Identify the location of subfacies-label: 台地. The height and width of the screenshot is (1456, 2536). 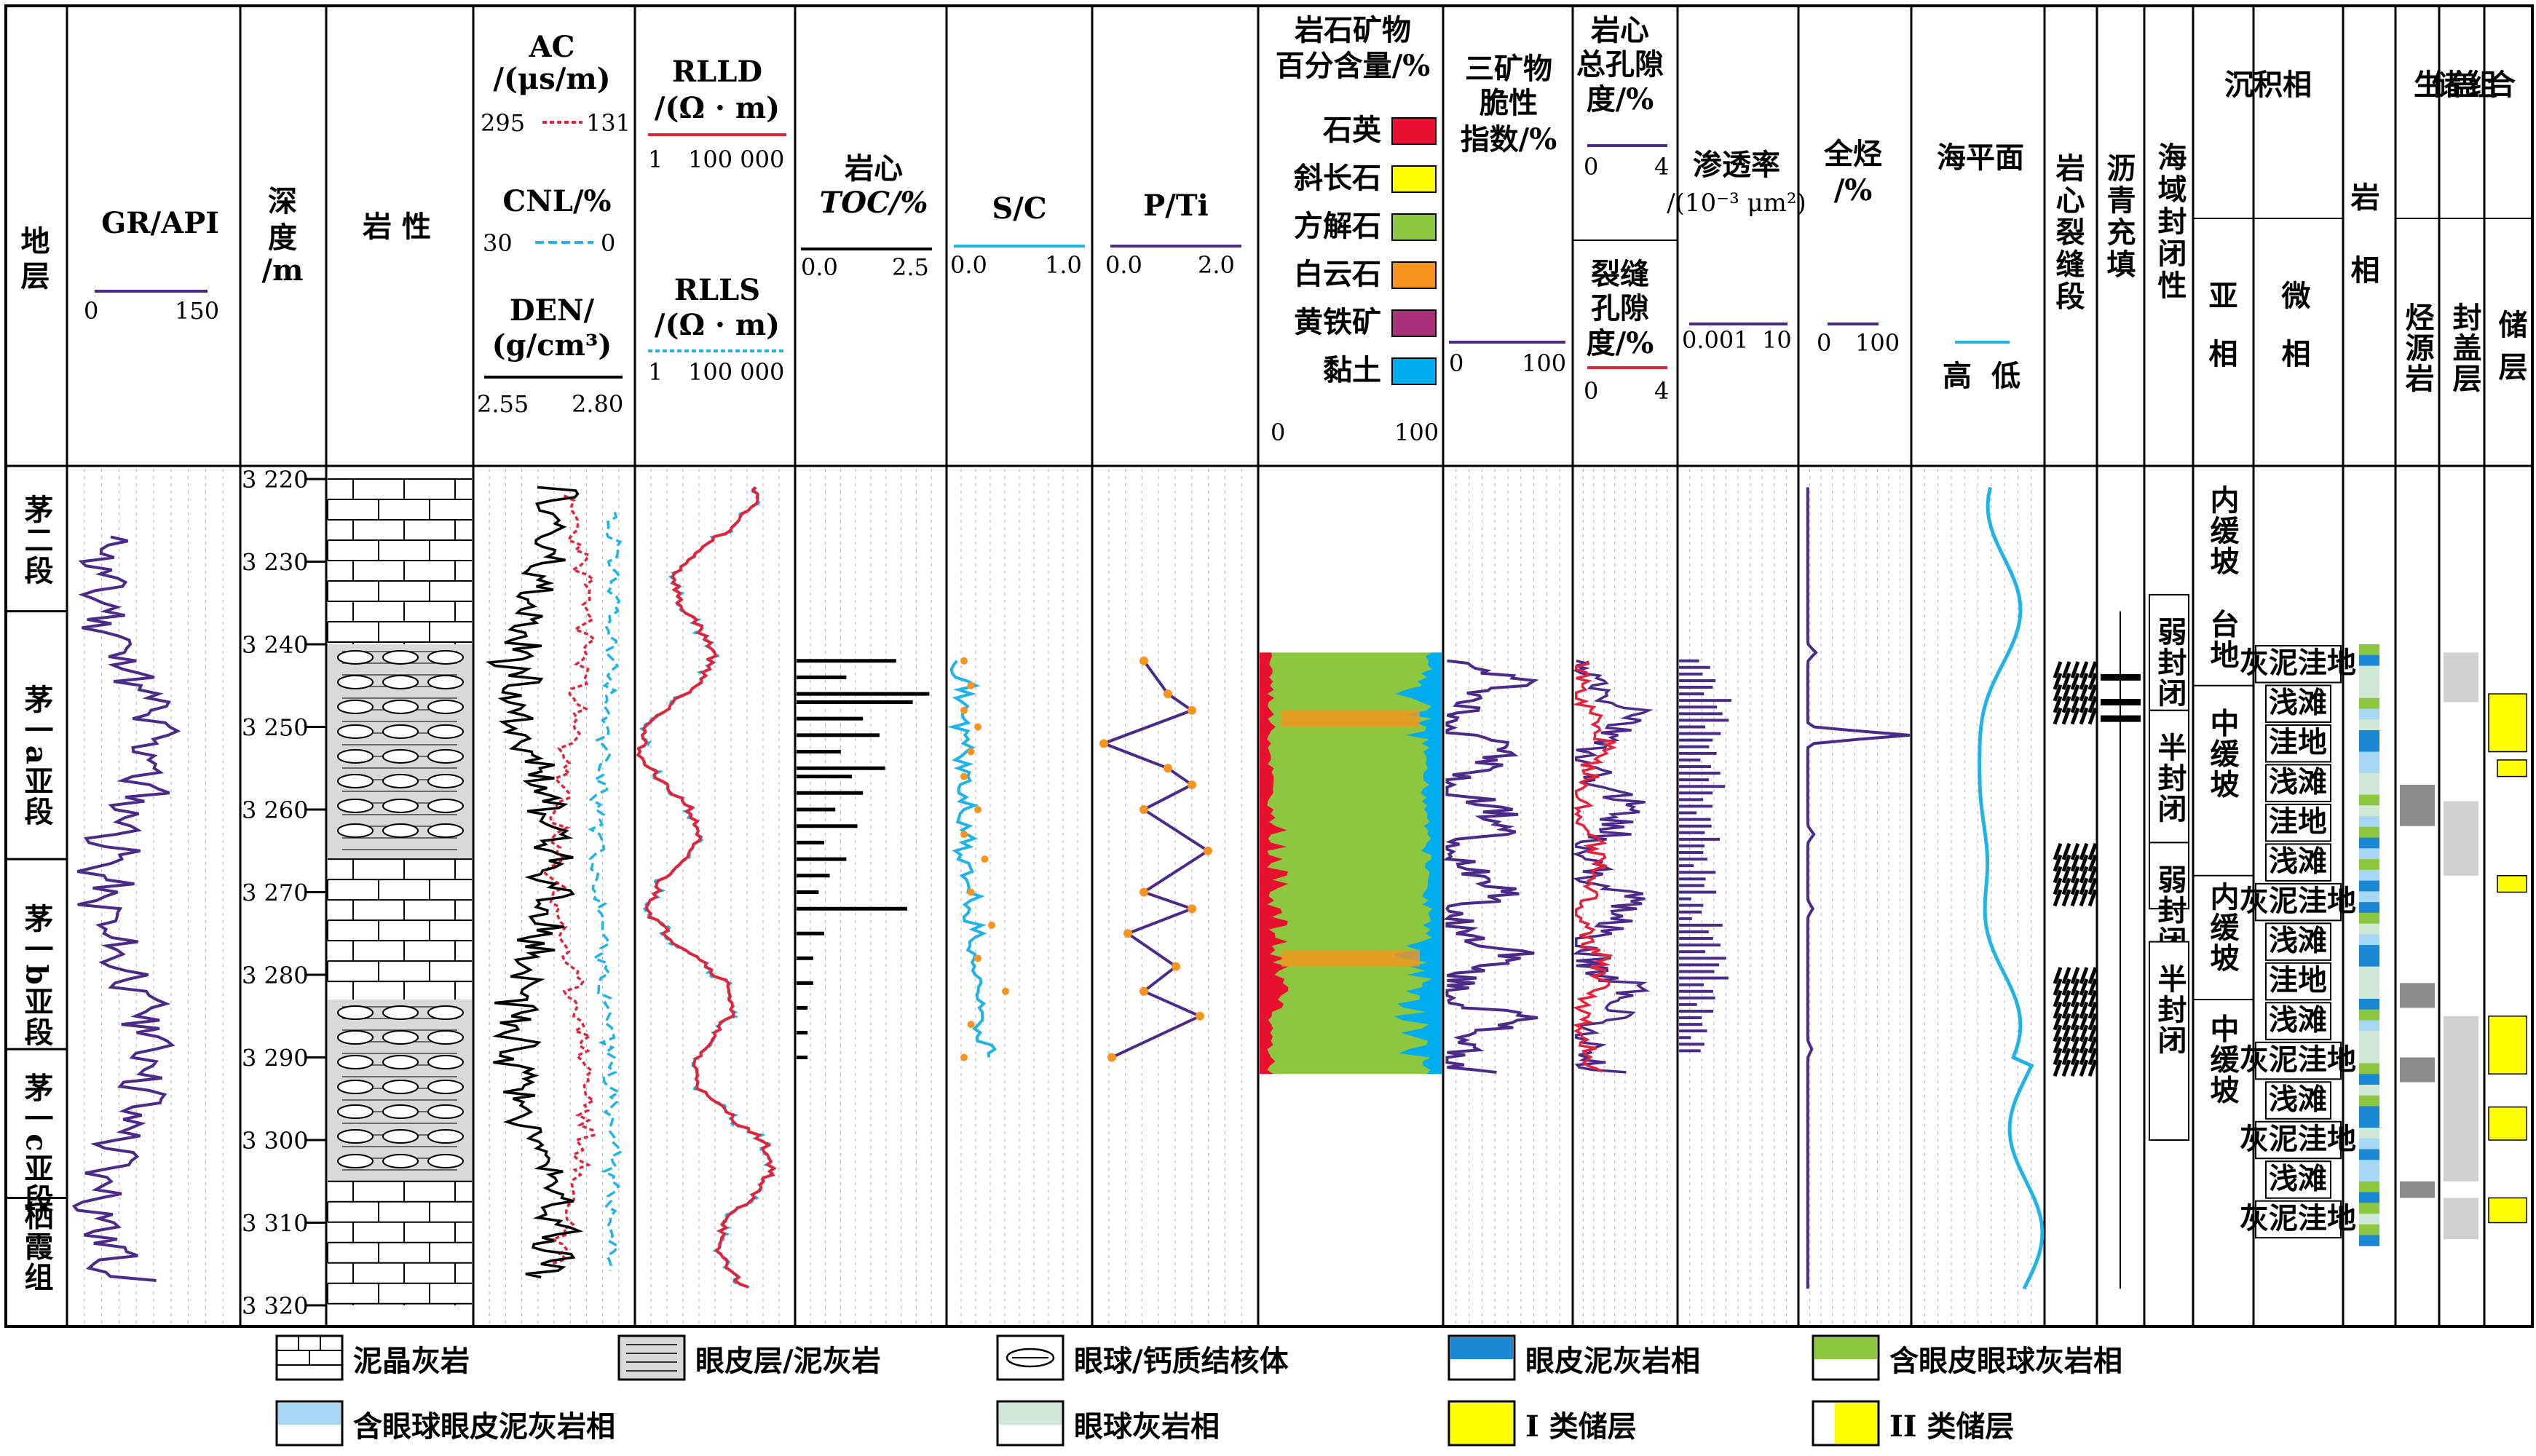
(2222, 639).